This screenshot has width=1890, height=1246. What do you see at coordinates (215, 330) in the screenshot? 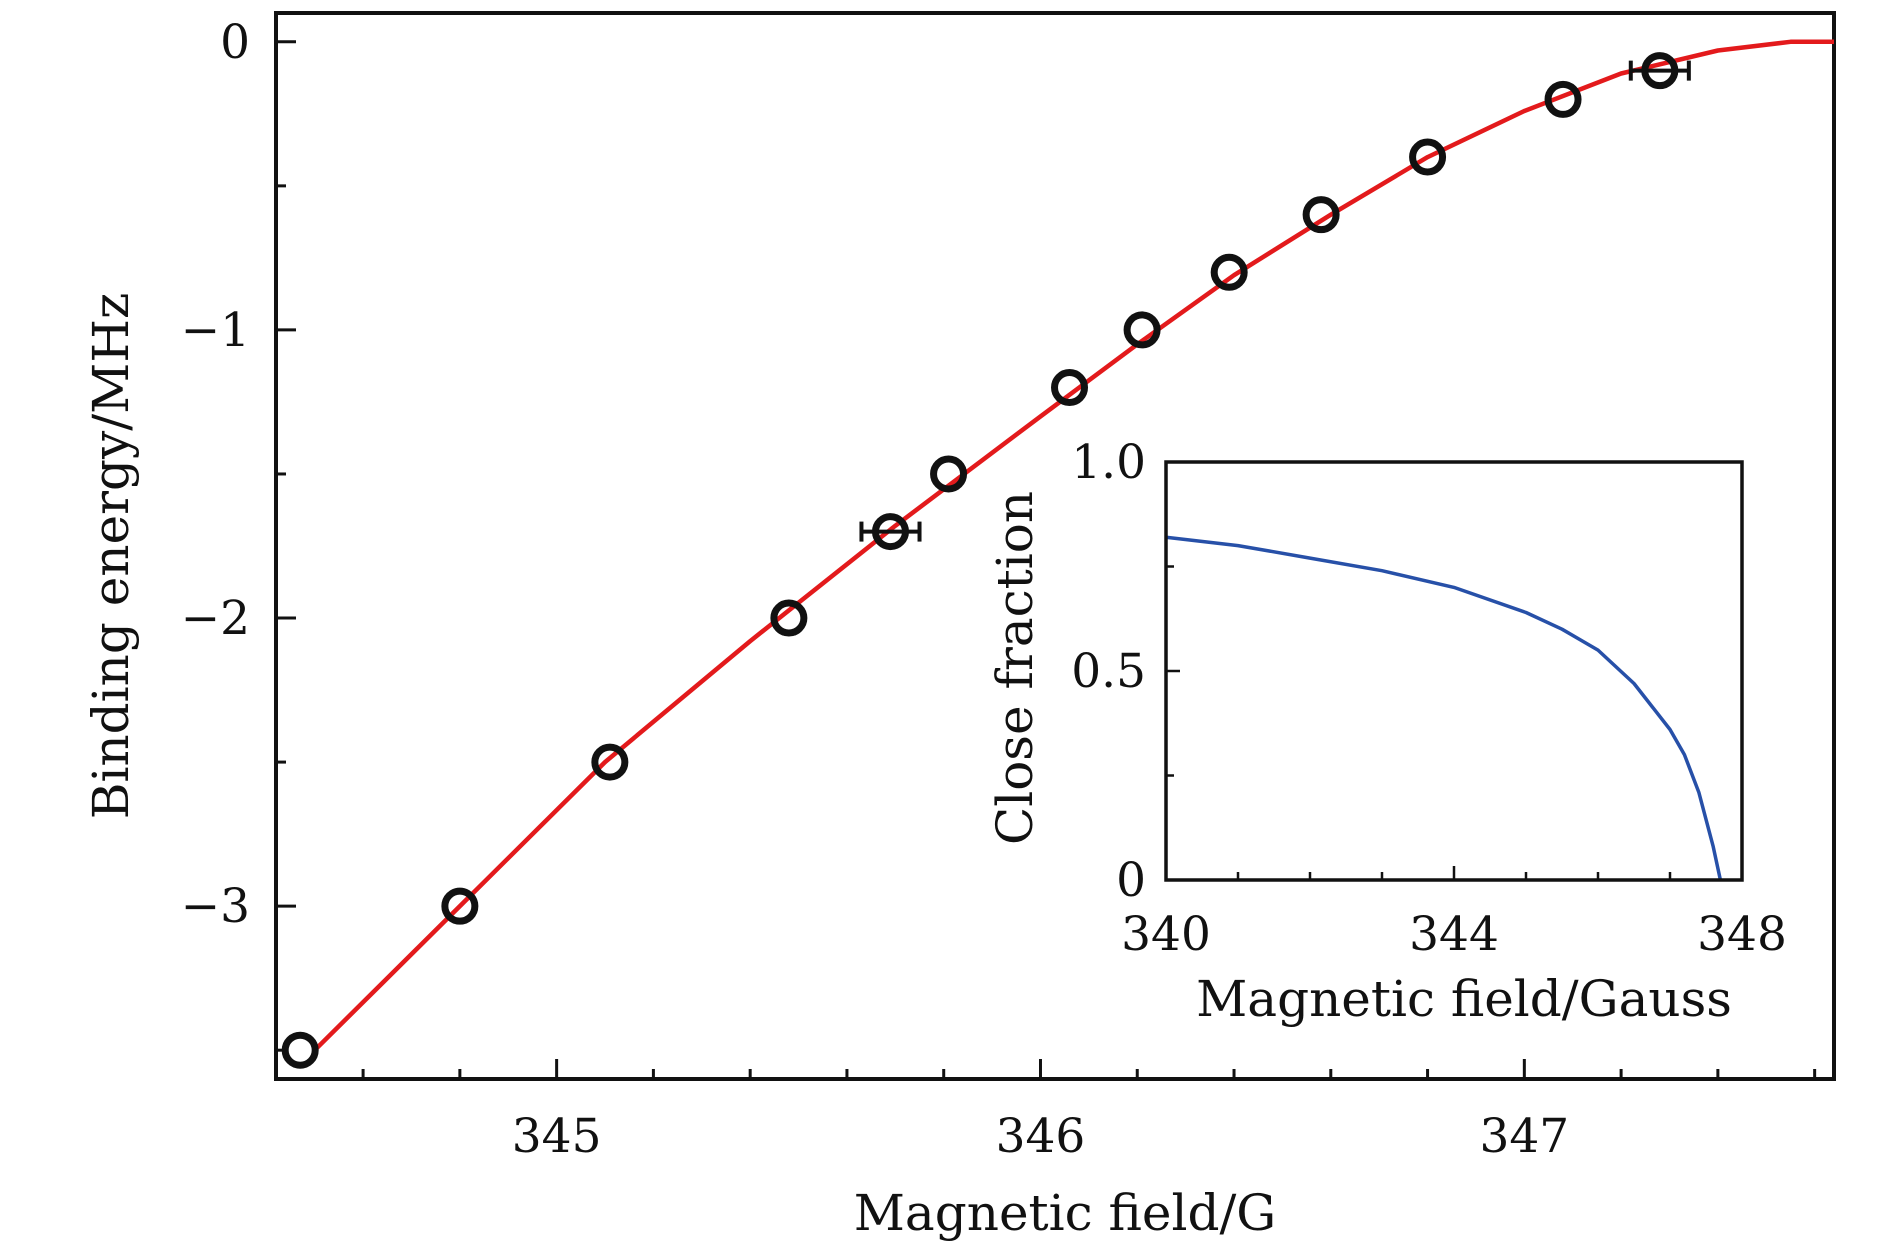
I see `y-tick-label: −1` at bounding box center [215, 330].